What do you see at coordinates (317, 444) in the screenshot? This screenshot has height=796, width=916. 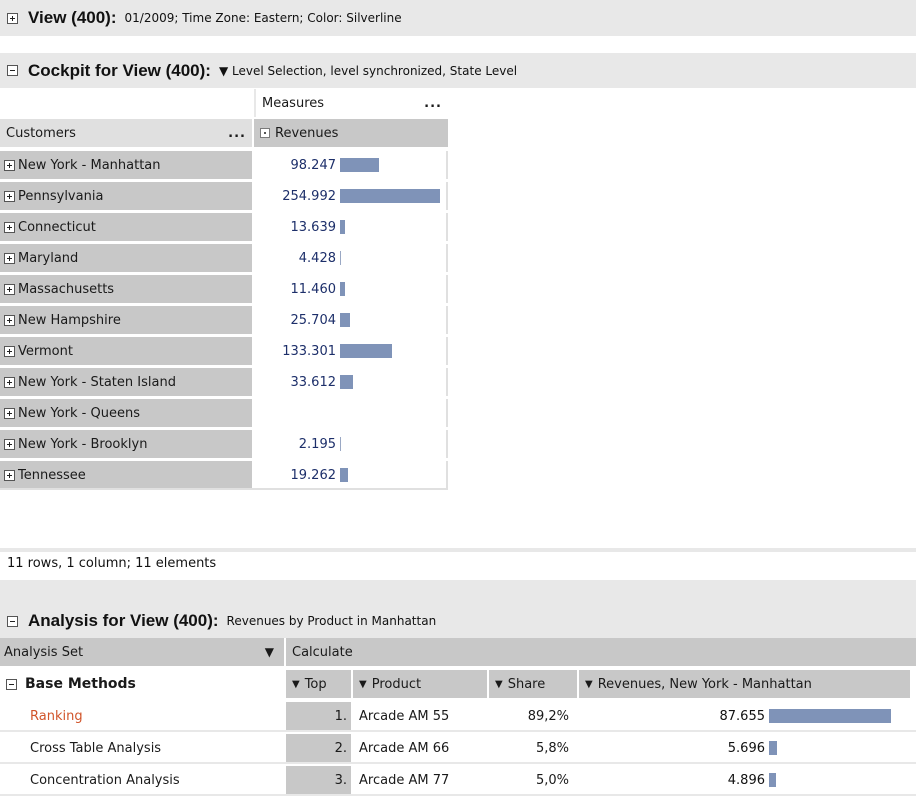 I see `revenue-value: 2.195` at bounding box center [317, 444].